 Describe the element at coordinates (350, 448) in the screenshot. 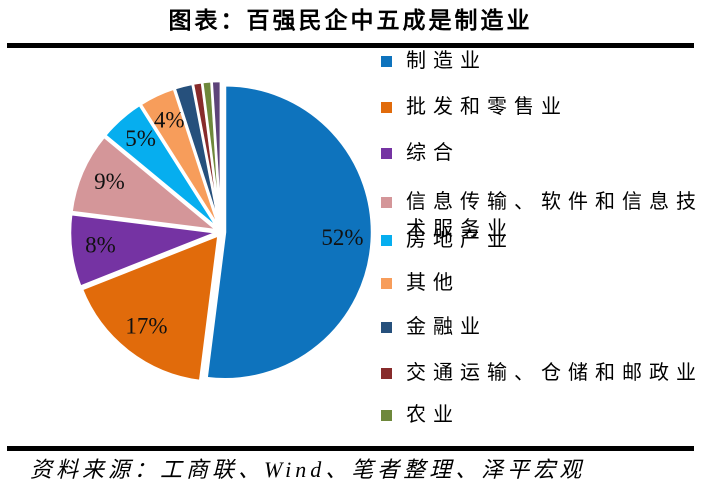

I see `bottom-rule` at that location.